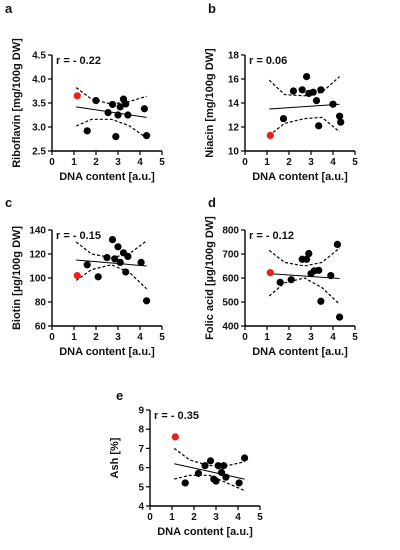  Describe the element at coordinates (234, 56) in the screenshot. I see `y-tick-label: 18` at that location.